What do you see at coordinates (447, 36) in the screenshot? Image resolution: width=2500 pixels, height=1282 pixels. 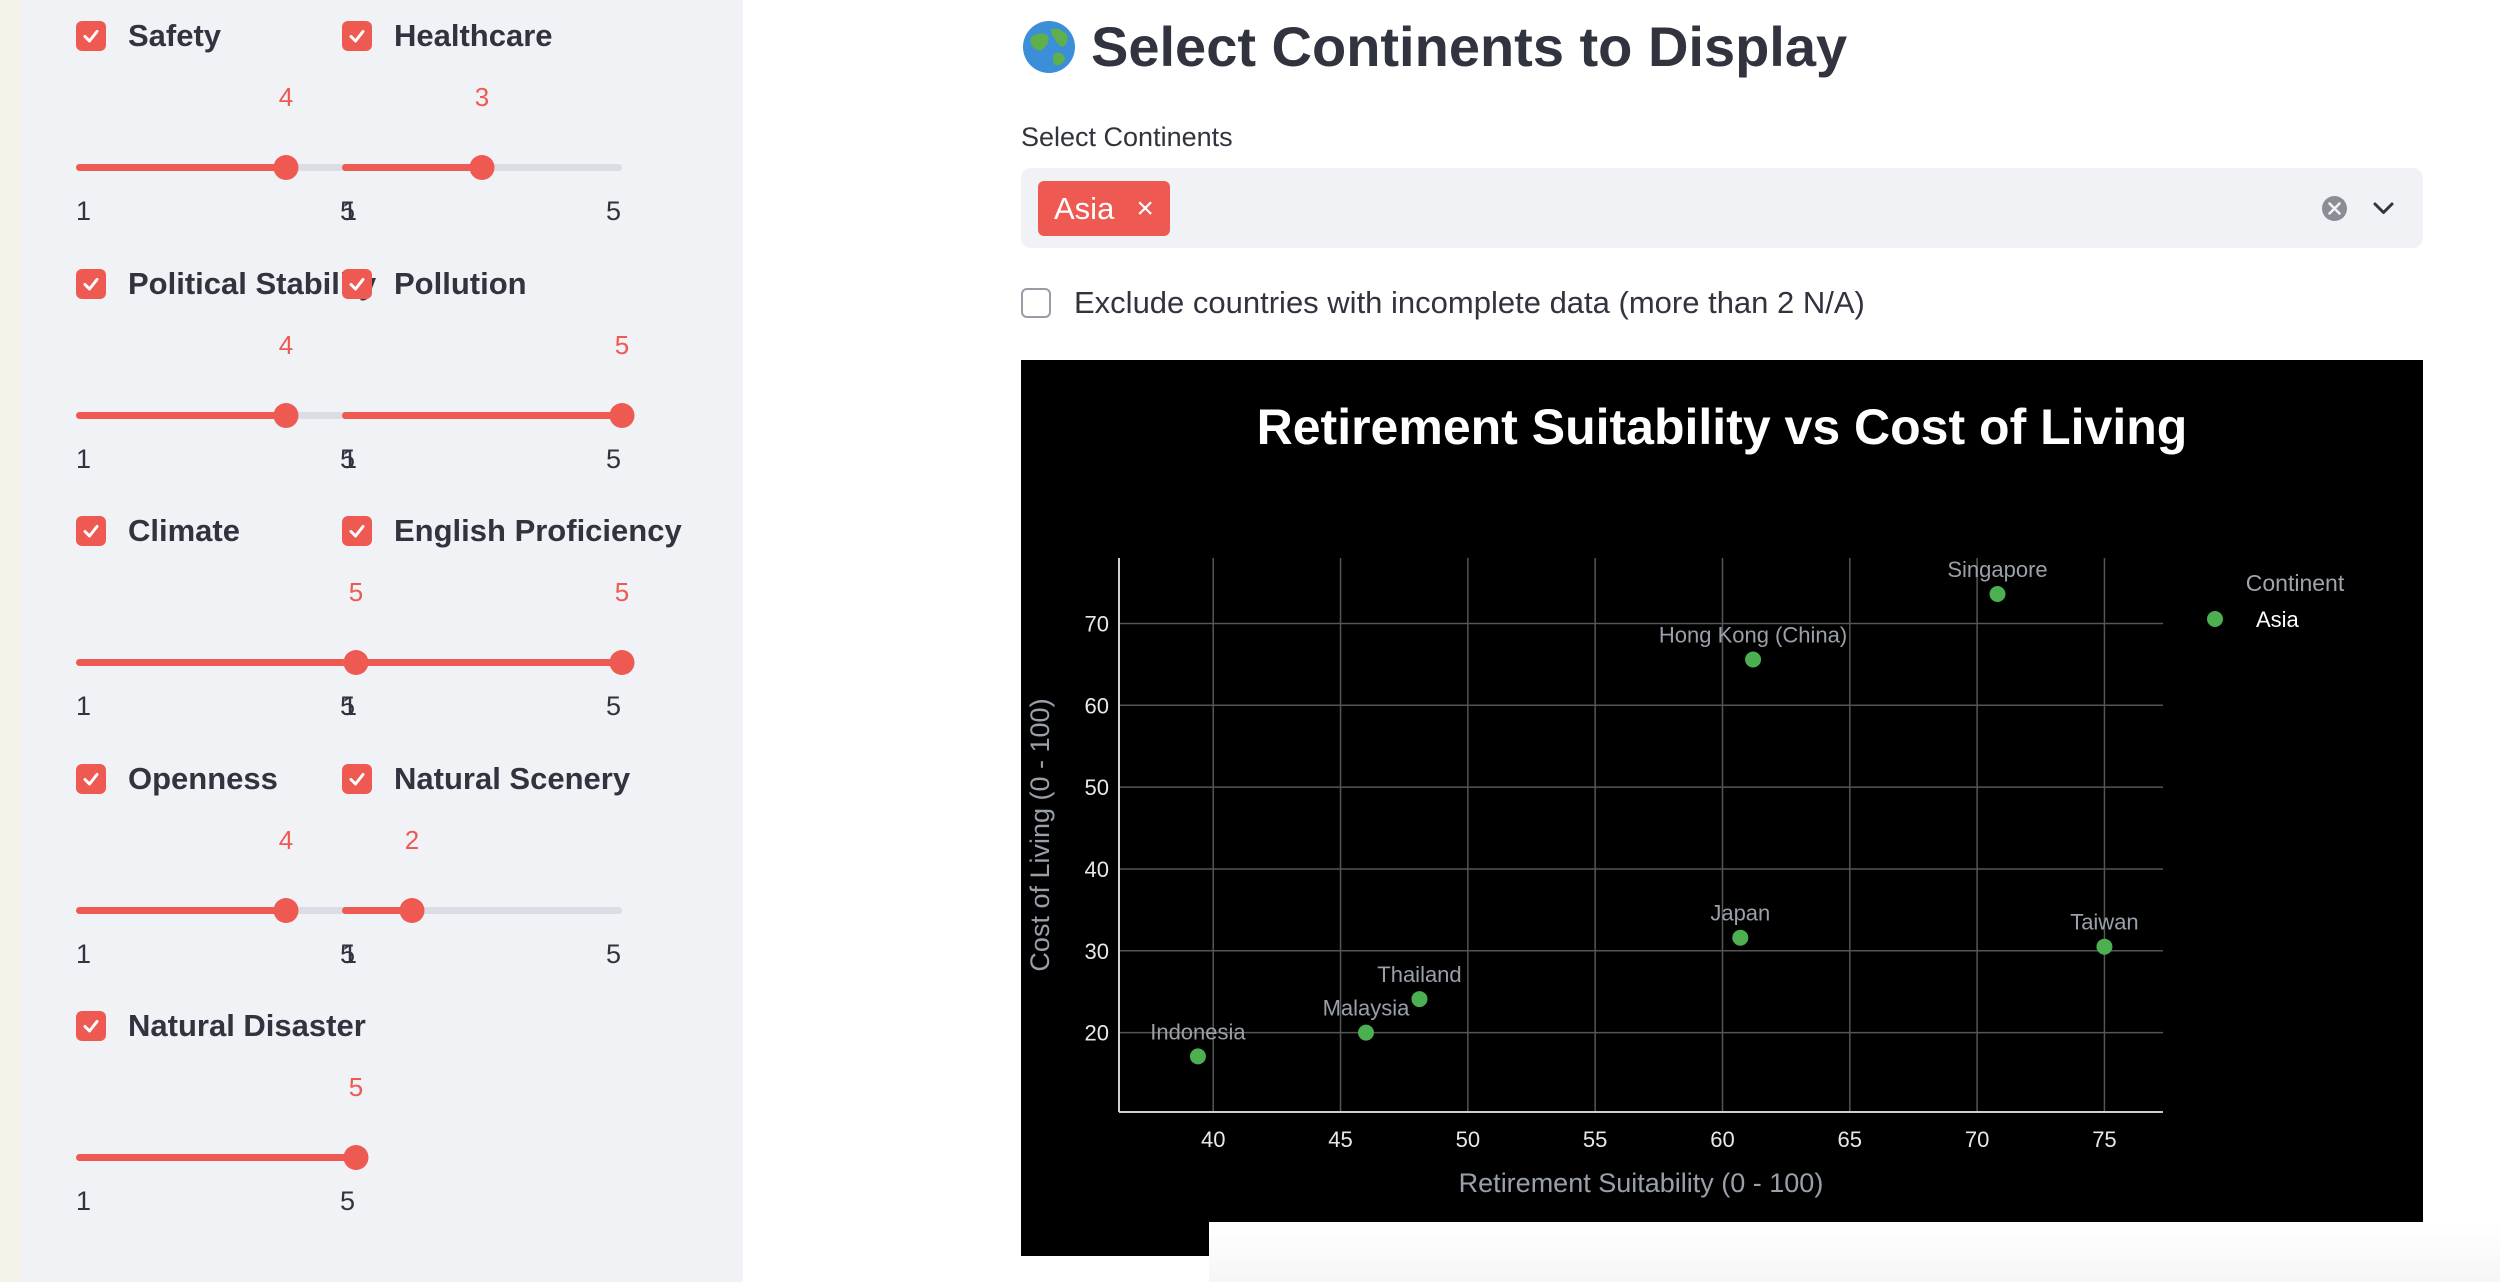 I see `filter-checkbox-row: Healthcare` at bounding box center [447, 36].